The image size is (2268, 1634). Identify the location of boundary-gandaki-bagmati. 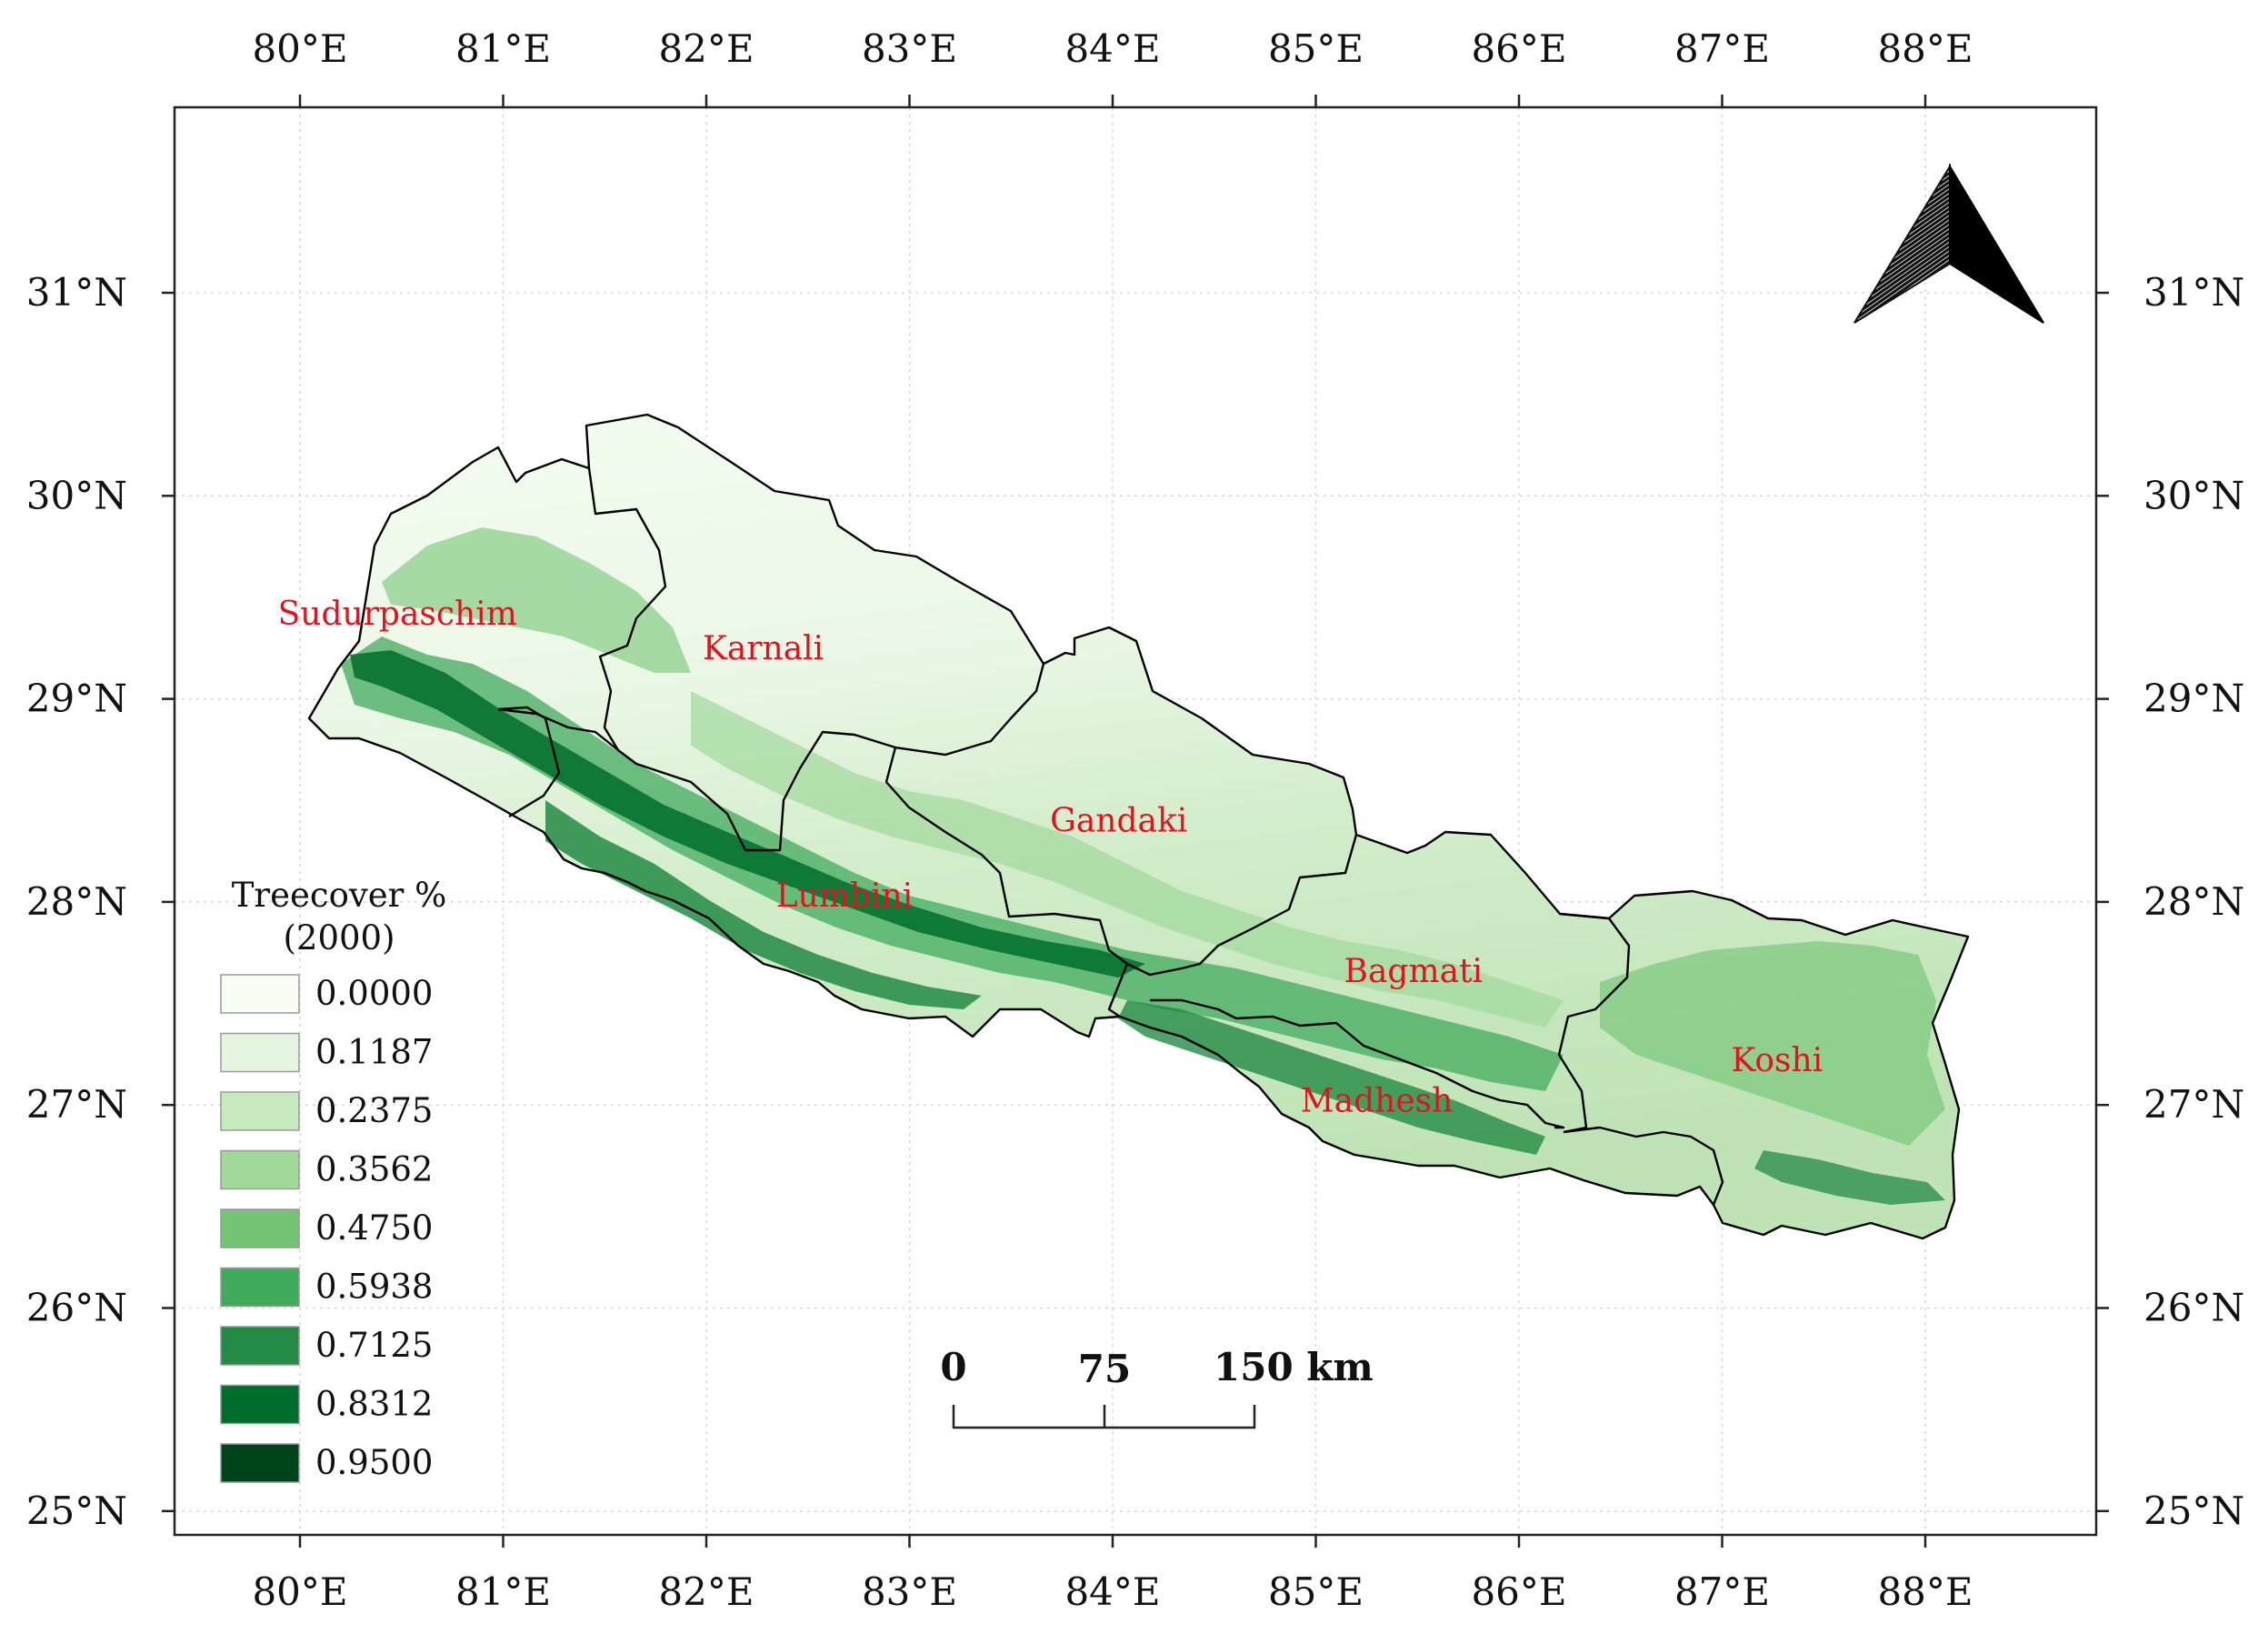
(1242, 905).